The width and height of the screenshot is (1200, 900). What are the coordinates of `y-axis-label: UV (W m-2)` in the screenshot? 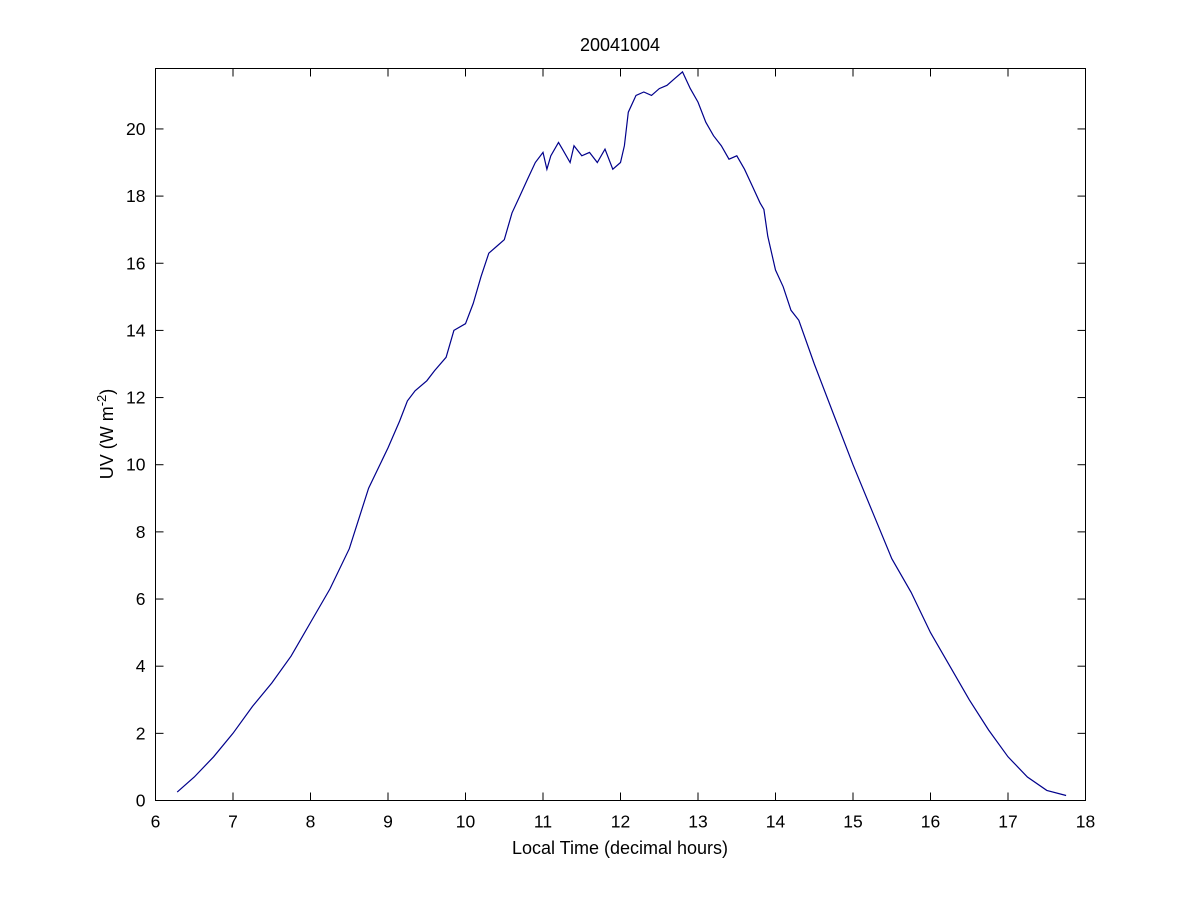 It's located at (105, 434).